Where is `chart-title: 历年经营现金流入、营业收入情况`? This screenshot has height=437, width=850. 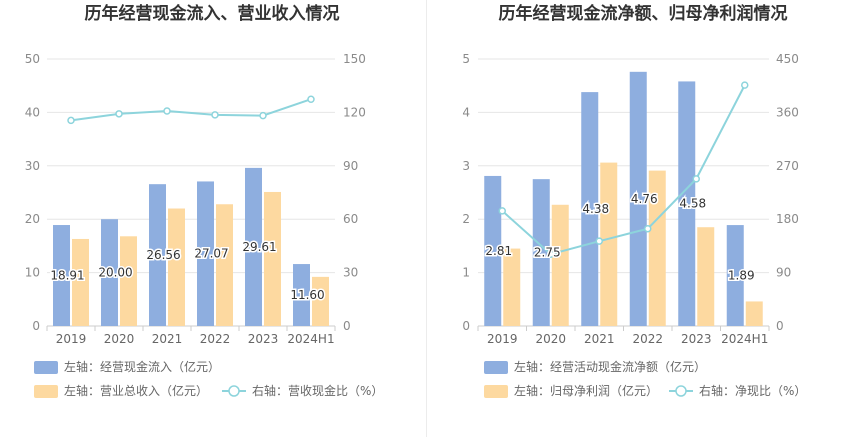
chart-title: 历年经营现金流入、营业收入情况 is located at coordinates (212, 13).